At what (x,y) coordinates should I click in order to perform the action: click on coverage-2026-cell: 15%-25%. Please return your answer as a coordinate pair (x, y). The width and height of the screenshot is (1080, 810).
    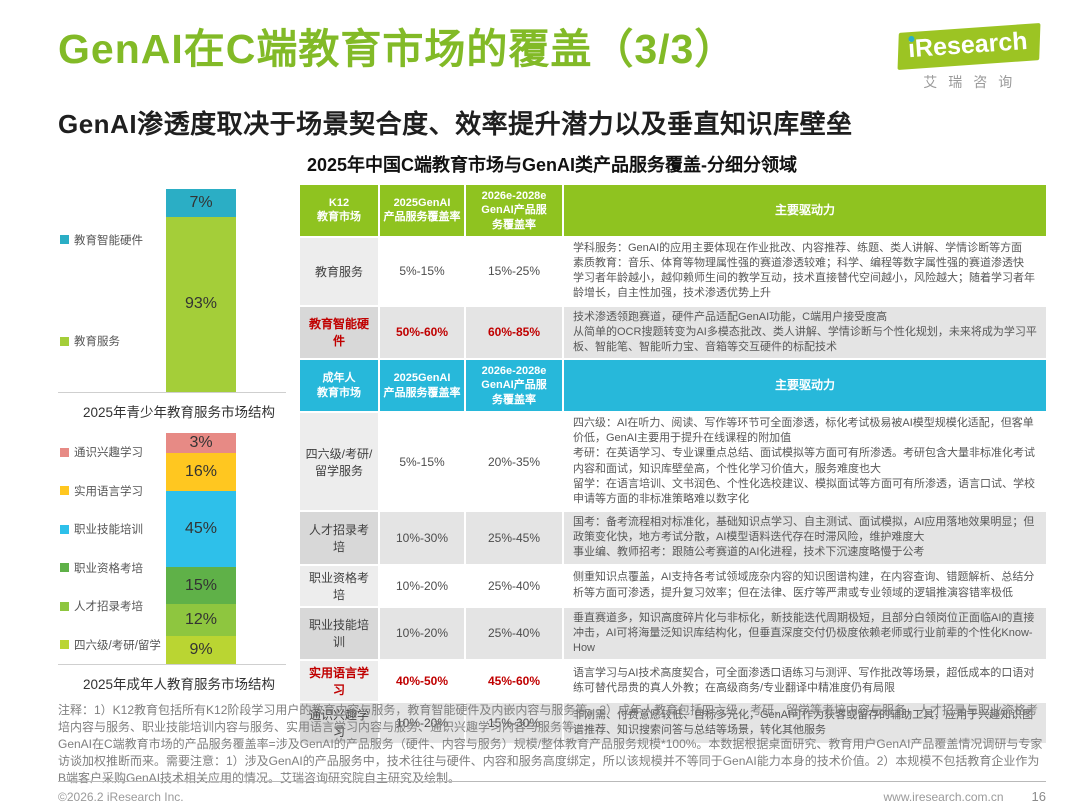
    Looking at the image, I should click on (514, 271).